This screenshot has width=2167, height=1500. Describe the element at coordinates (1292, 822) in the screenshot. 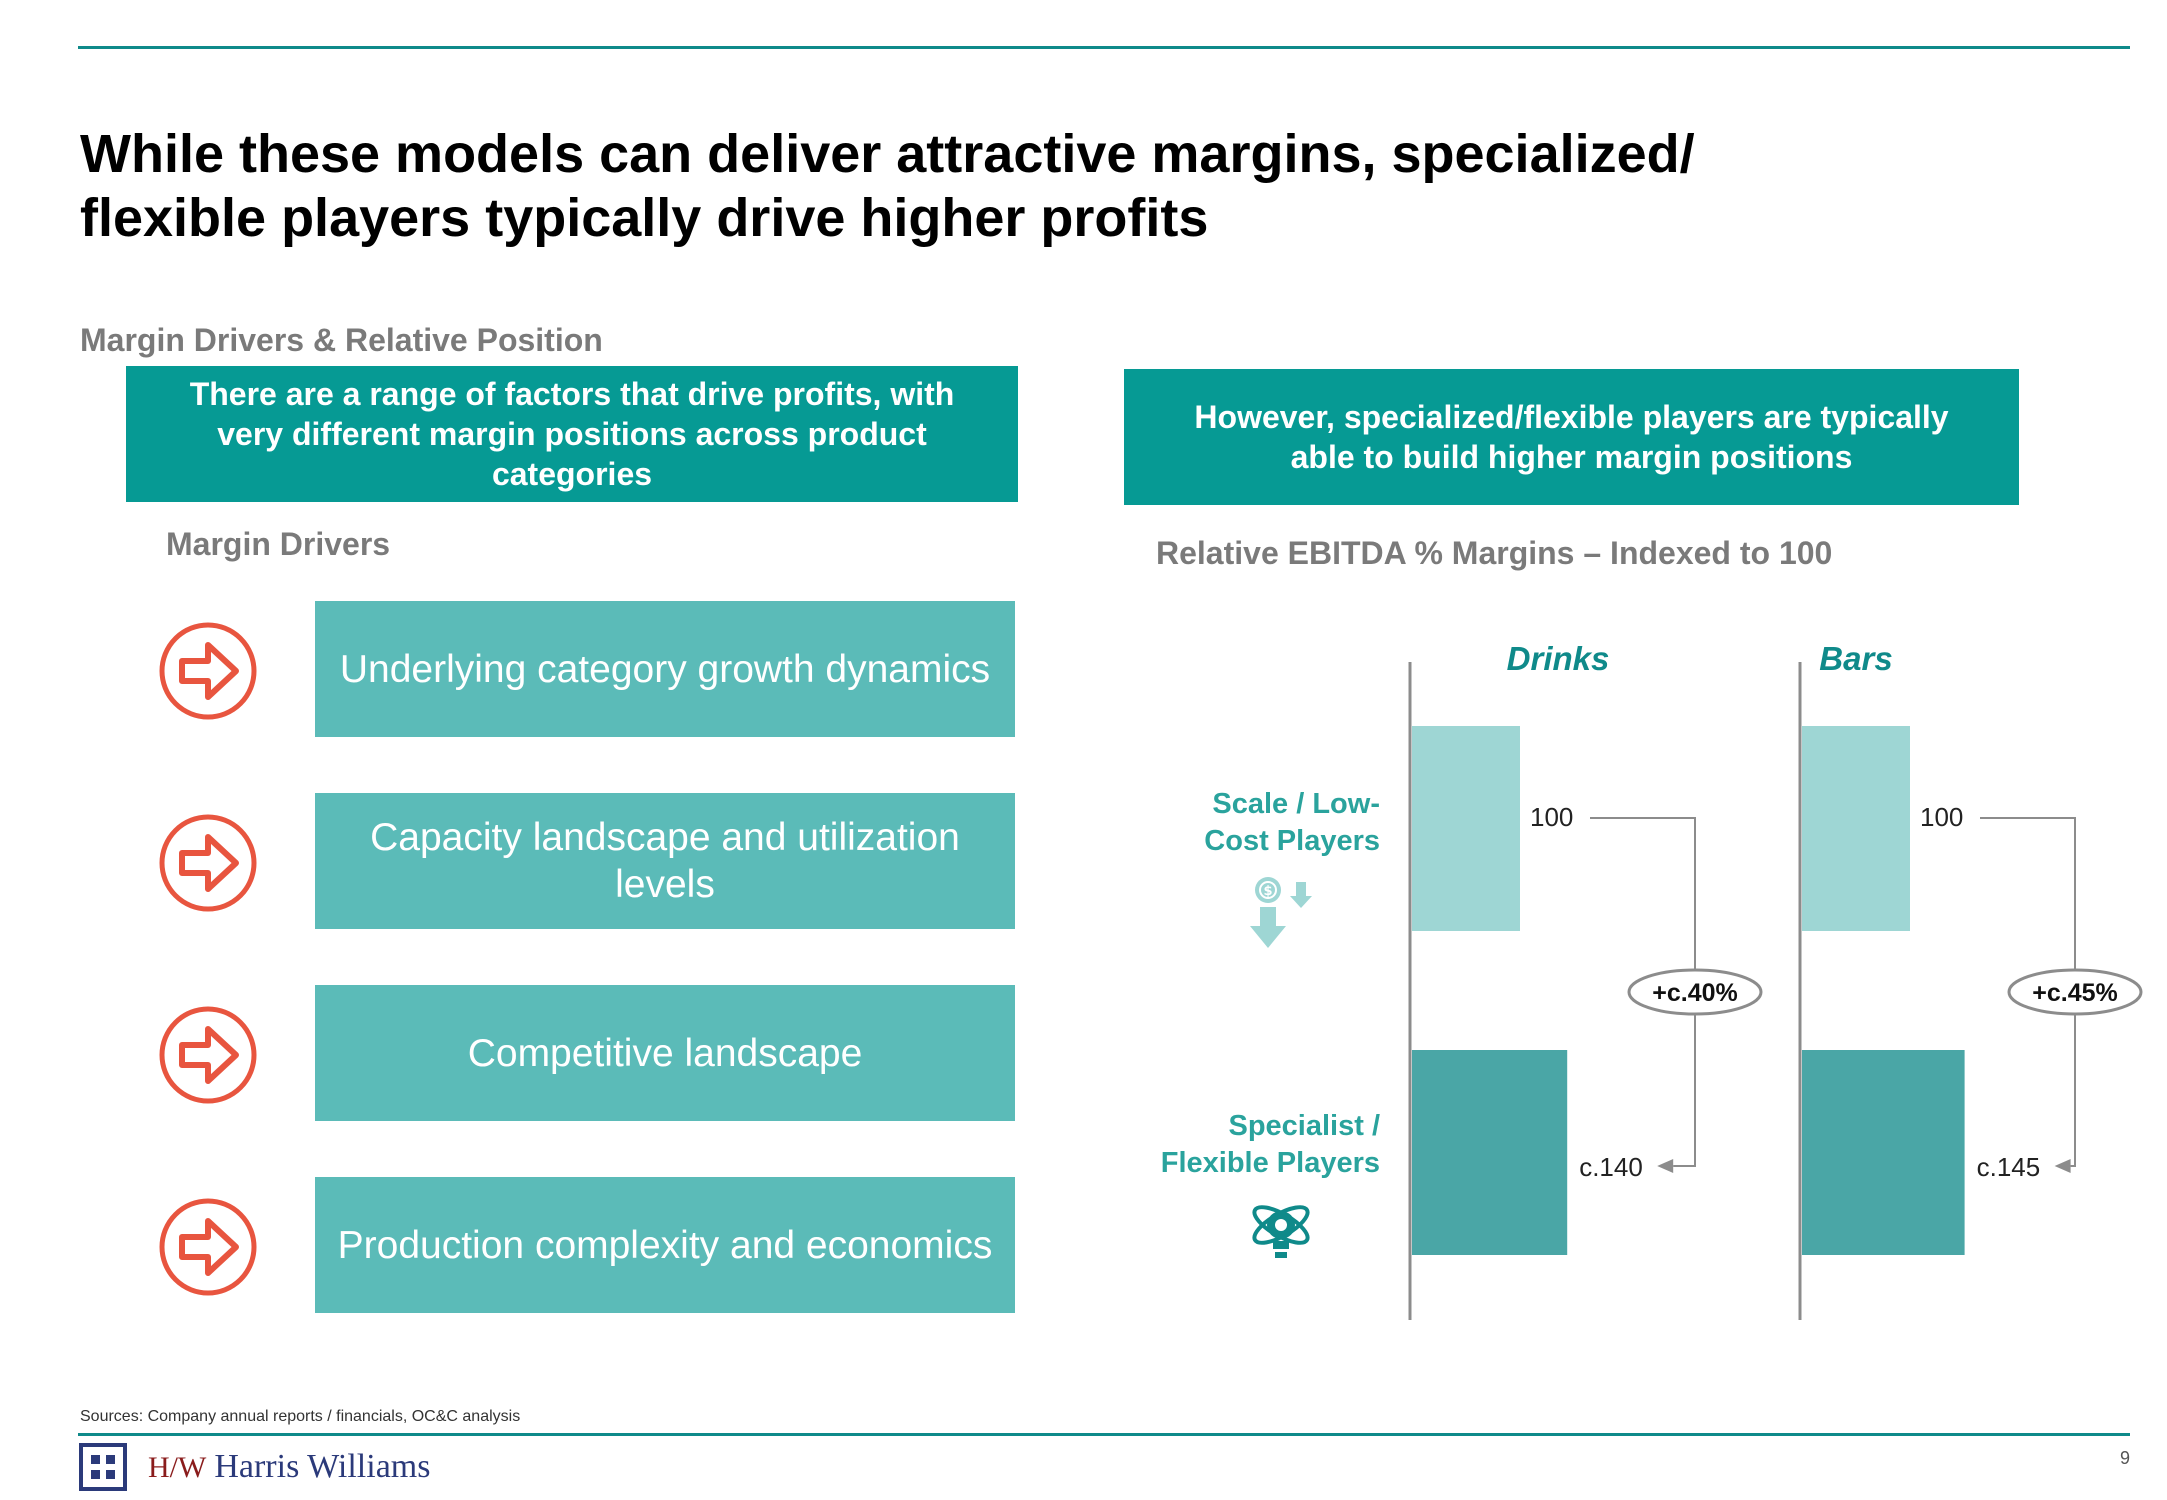

I see `row-label-scale: Scale / Low-Cost Players` at that location.